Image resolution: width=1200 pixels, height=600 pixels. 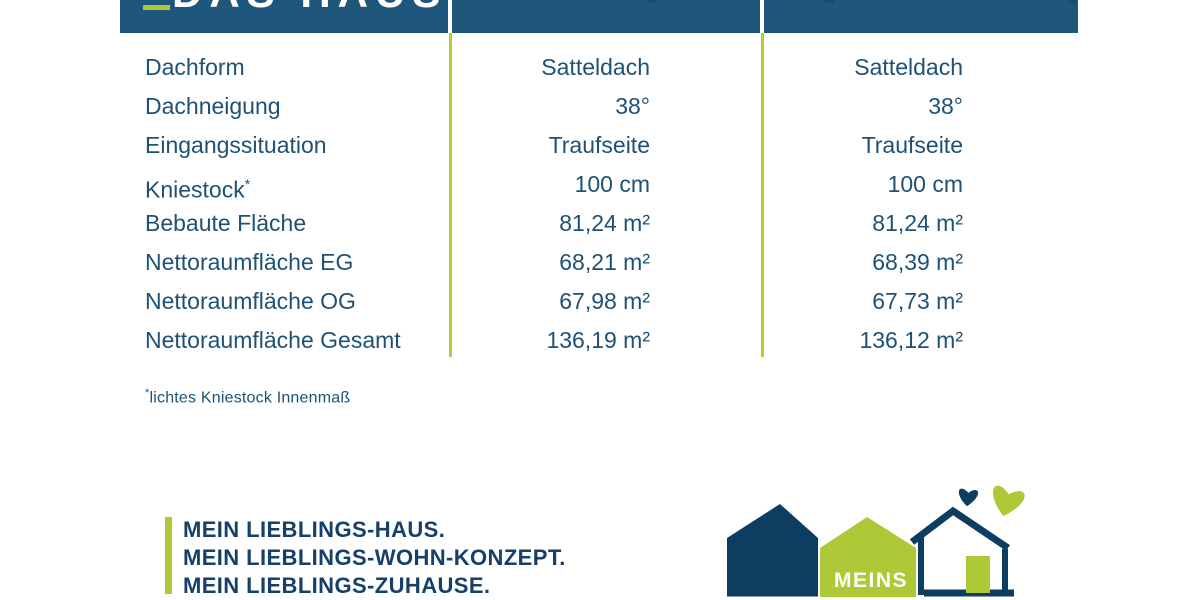 I want to click on table-row: Dachneigung 38° 38°, so click(x=599, y=106).